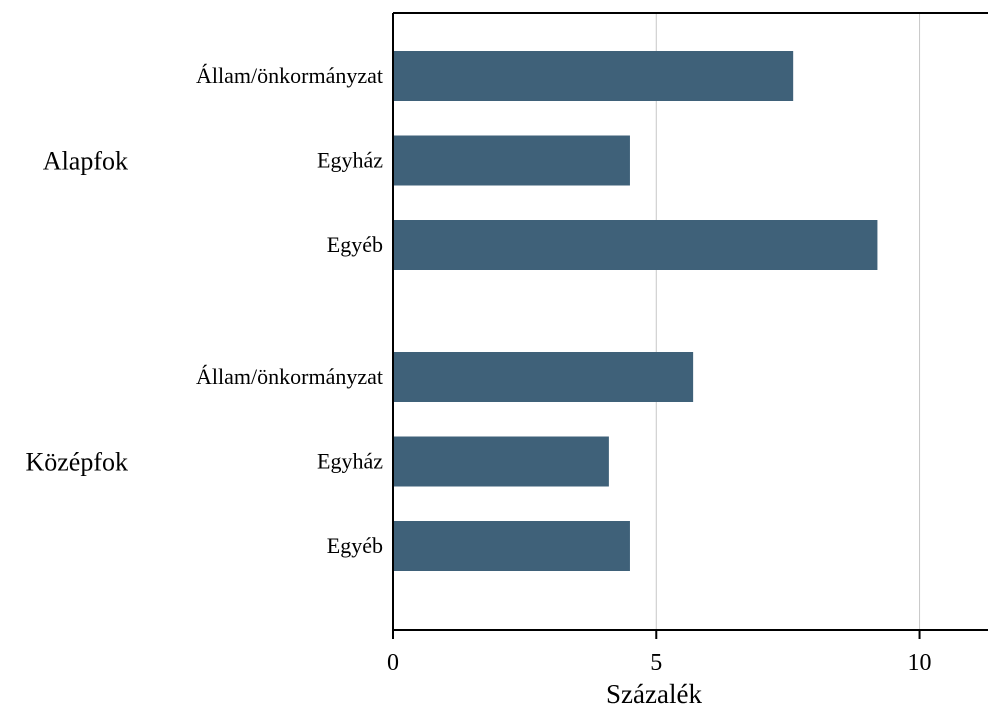  Describe the element at coordinates (656, 663) in the screenshot. I see `x-tick-label: 5` at that location.